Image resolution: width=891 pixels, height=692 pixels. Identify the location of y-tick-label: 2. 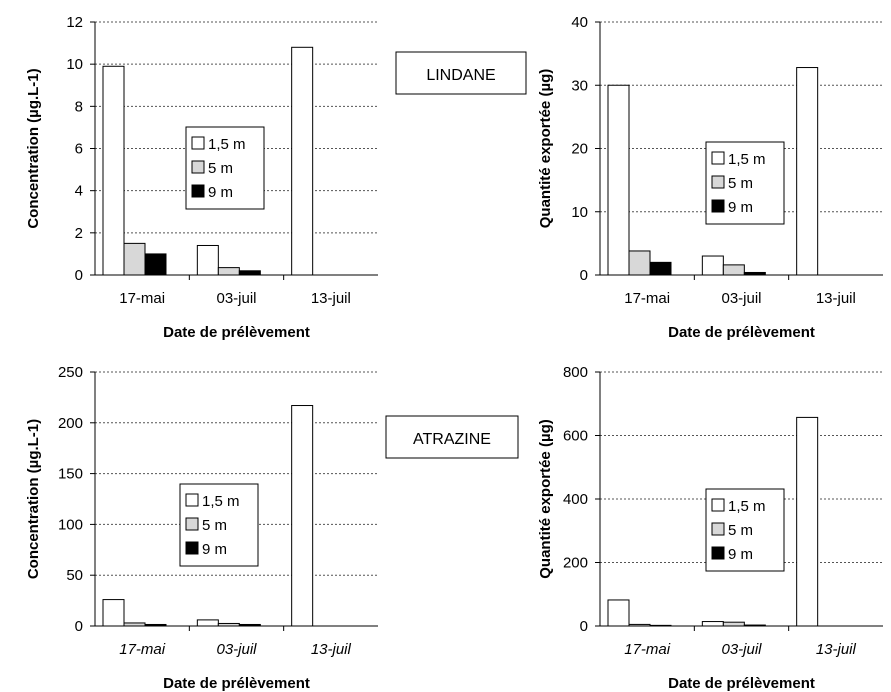
(79, 233).